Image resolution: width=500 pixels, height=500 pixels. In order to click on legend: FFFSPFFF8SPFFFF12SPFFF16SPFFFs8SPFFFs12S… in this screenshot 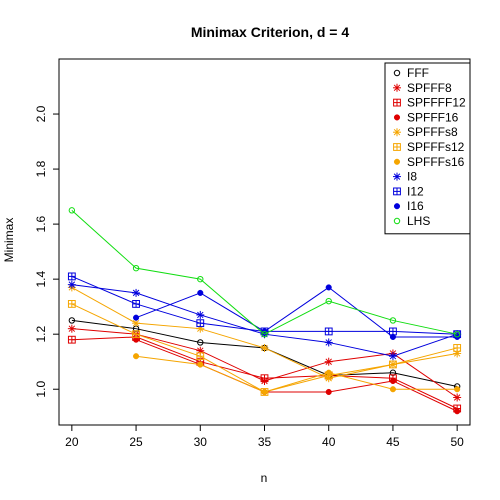, I will do `click(427, 148)`.